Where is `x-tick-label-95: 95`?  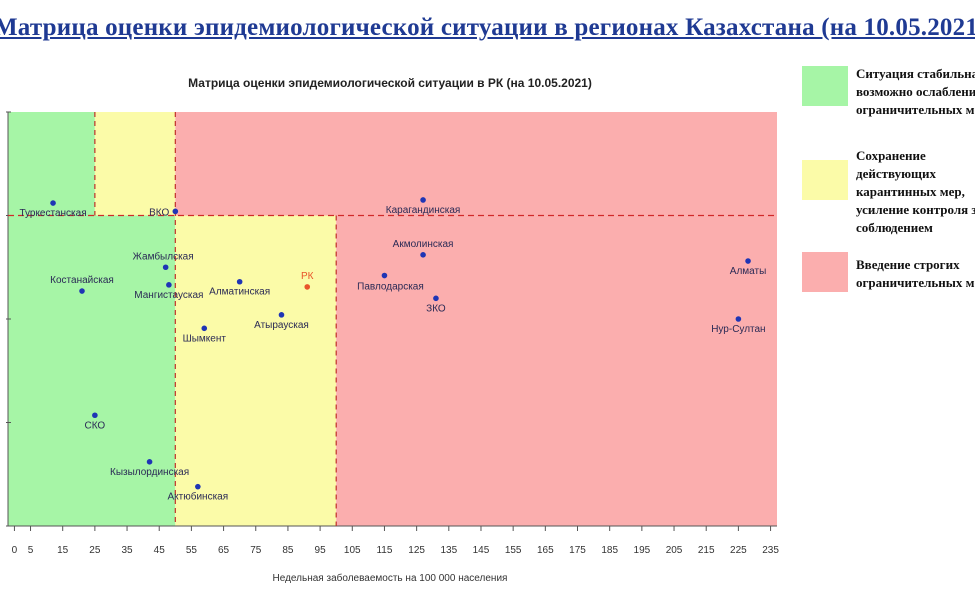
x-tick-label-95: 95 is located at coordinates (321, 550).